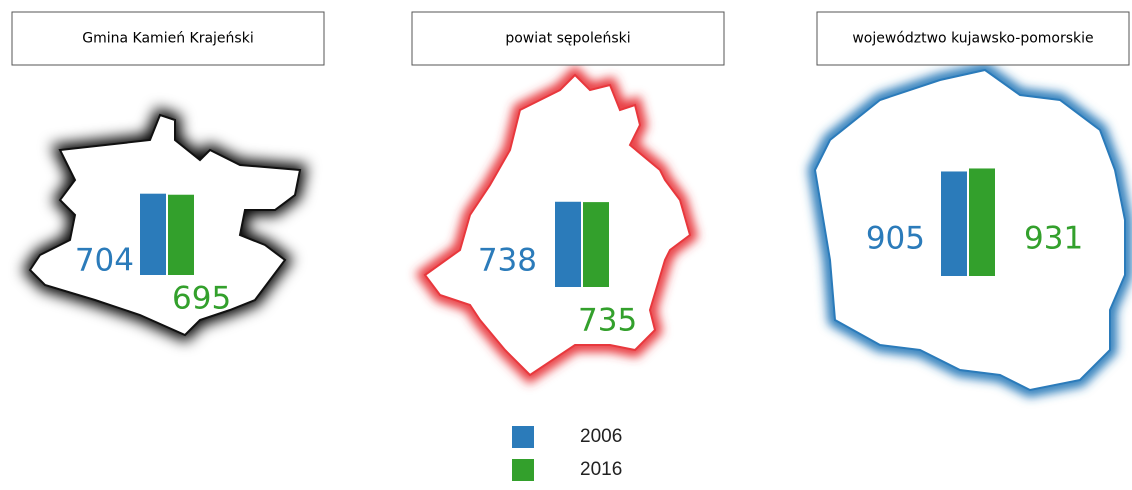  I want to click on panel-title: województwo kujawsko-pomorskie, so click(972, 39).